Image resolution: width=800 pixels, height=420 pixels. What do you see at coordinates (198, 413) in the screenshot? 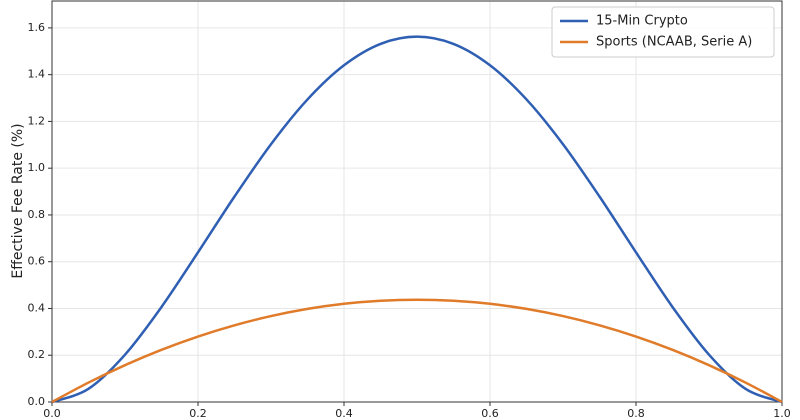
I see `x-tick-label: 0.2` at bounding box center [198, 413].